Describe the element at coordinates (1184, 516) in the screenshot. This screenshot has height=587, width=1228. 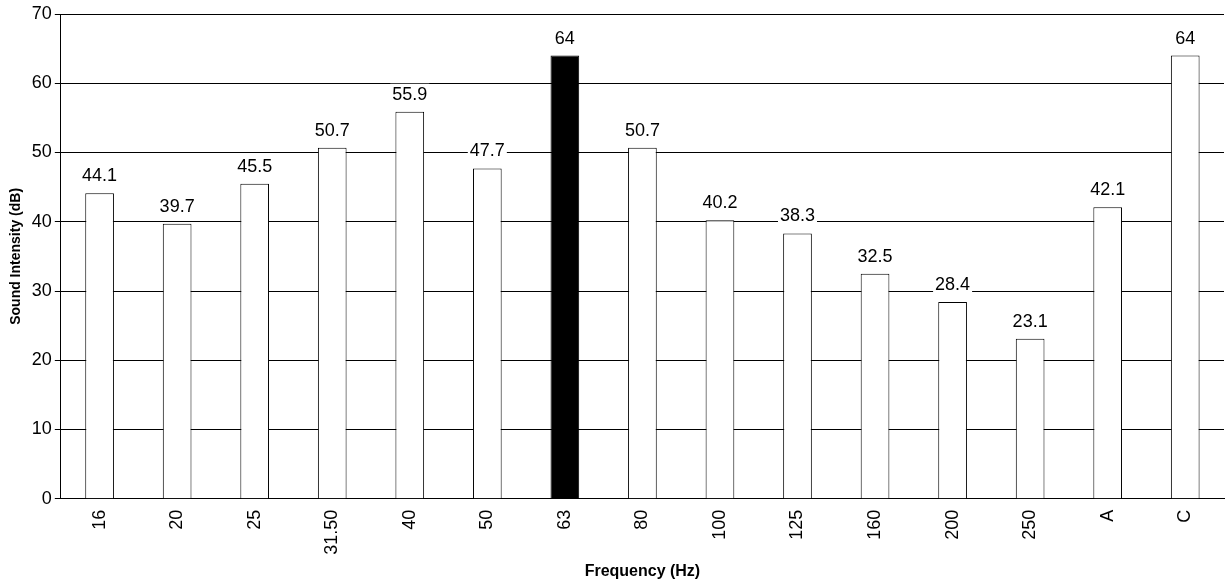
I see `x-tick-label: C` at that location.